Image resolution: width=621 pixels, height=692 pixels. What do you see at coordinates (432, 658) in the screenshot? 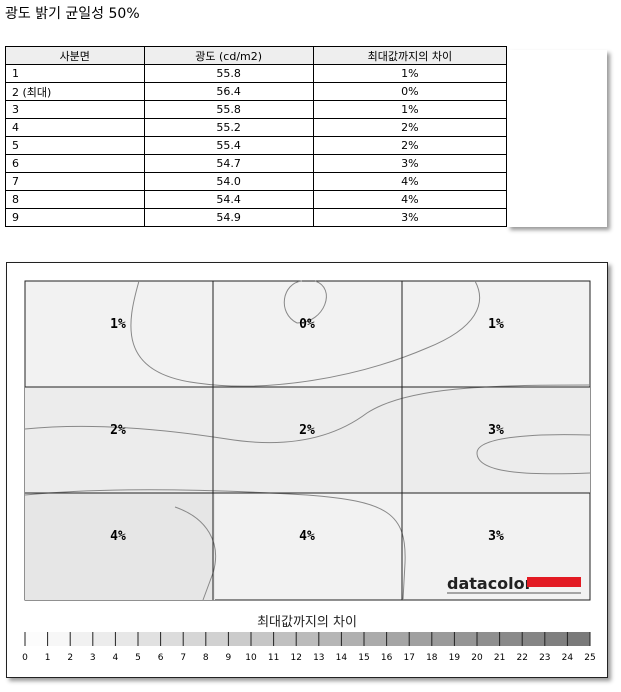
I see `scale-tick-label: 18` at bounding box center [432, 658].